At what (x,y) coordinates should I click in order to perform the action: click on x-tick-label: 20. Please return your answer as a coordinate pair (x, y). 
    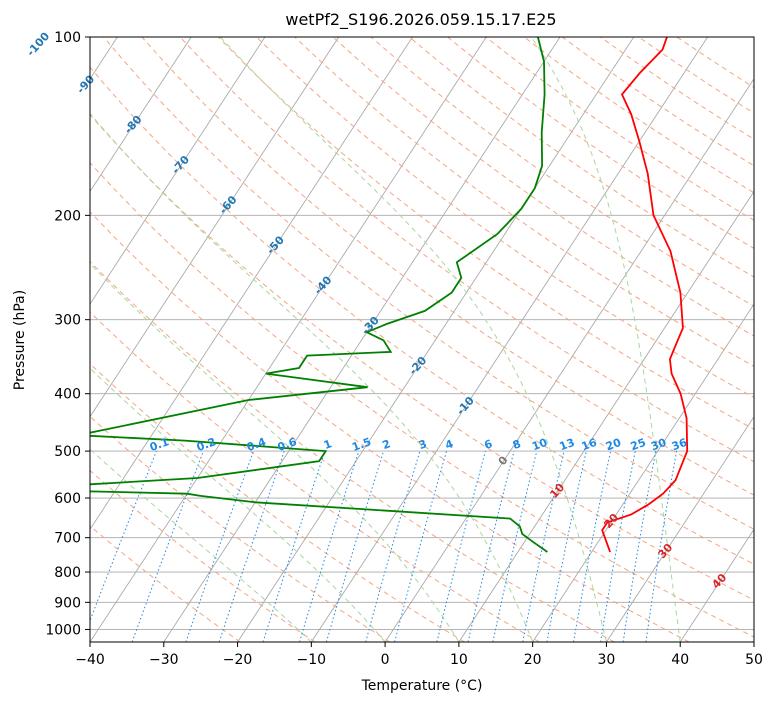
    Looking at the image, I should click on (533, 660).